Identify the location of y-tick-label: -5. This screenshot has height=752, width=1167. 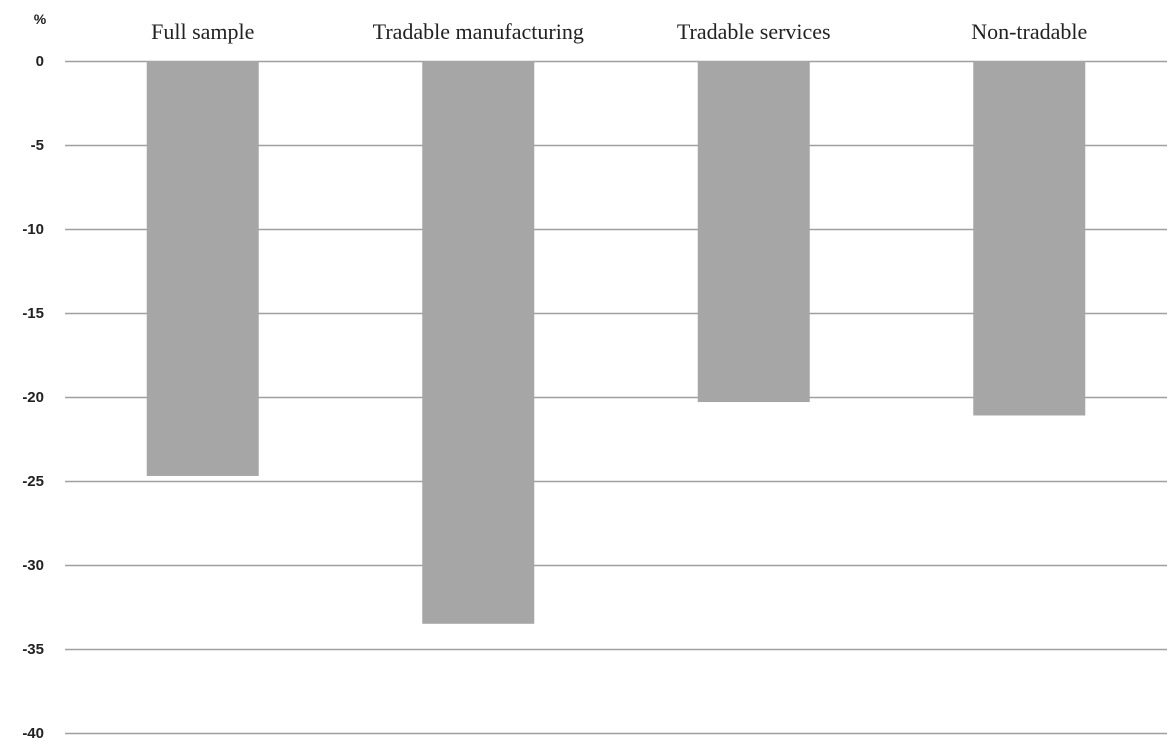
(37, 145).